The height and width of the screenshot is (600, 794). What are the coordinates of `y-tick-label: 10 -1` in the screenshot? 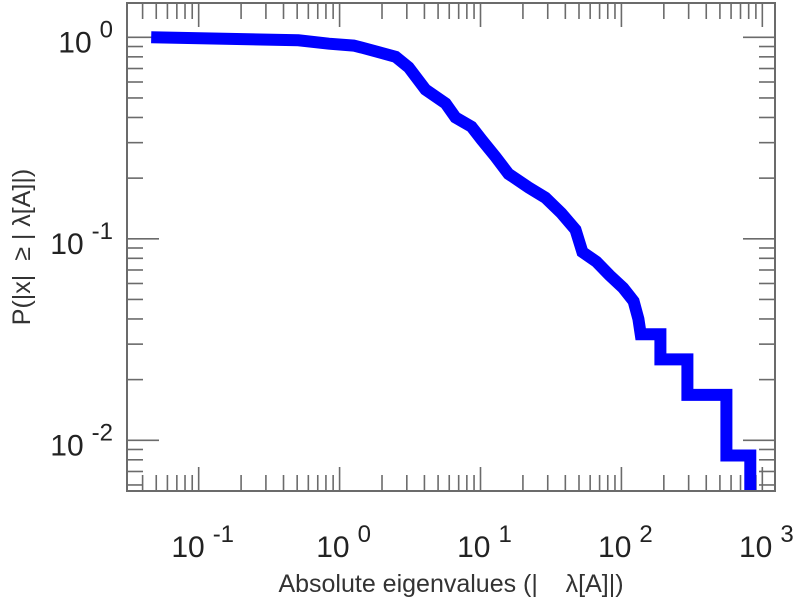 It's located at (81, 239).